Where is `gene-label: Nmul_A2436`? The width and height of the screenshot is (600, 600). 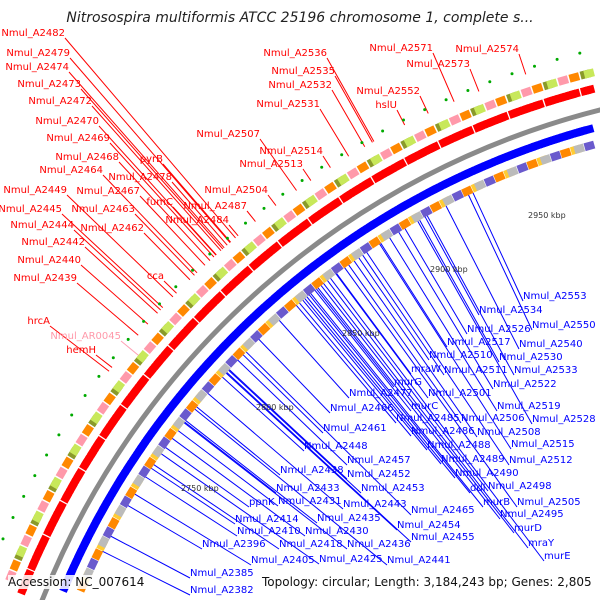
gene-label: Nmul_A2436 is located at coordinates (379, 544).